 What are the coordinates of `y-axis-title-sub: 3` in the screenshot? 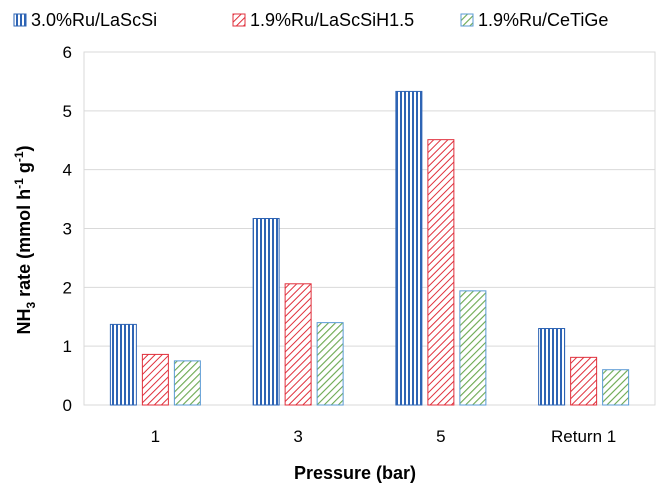 It's located at (31, 305).